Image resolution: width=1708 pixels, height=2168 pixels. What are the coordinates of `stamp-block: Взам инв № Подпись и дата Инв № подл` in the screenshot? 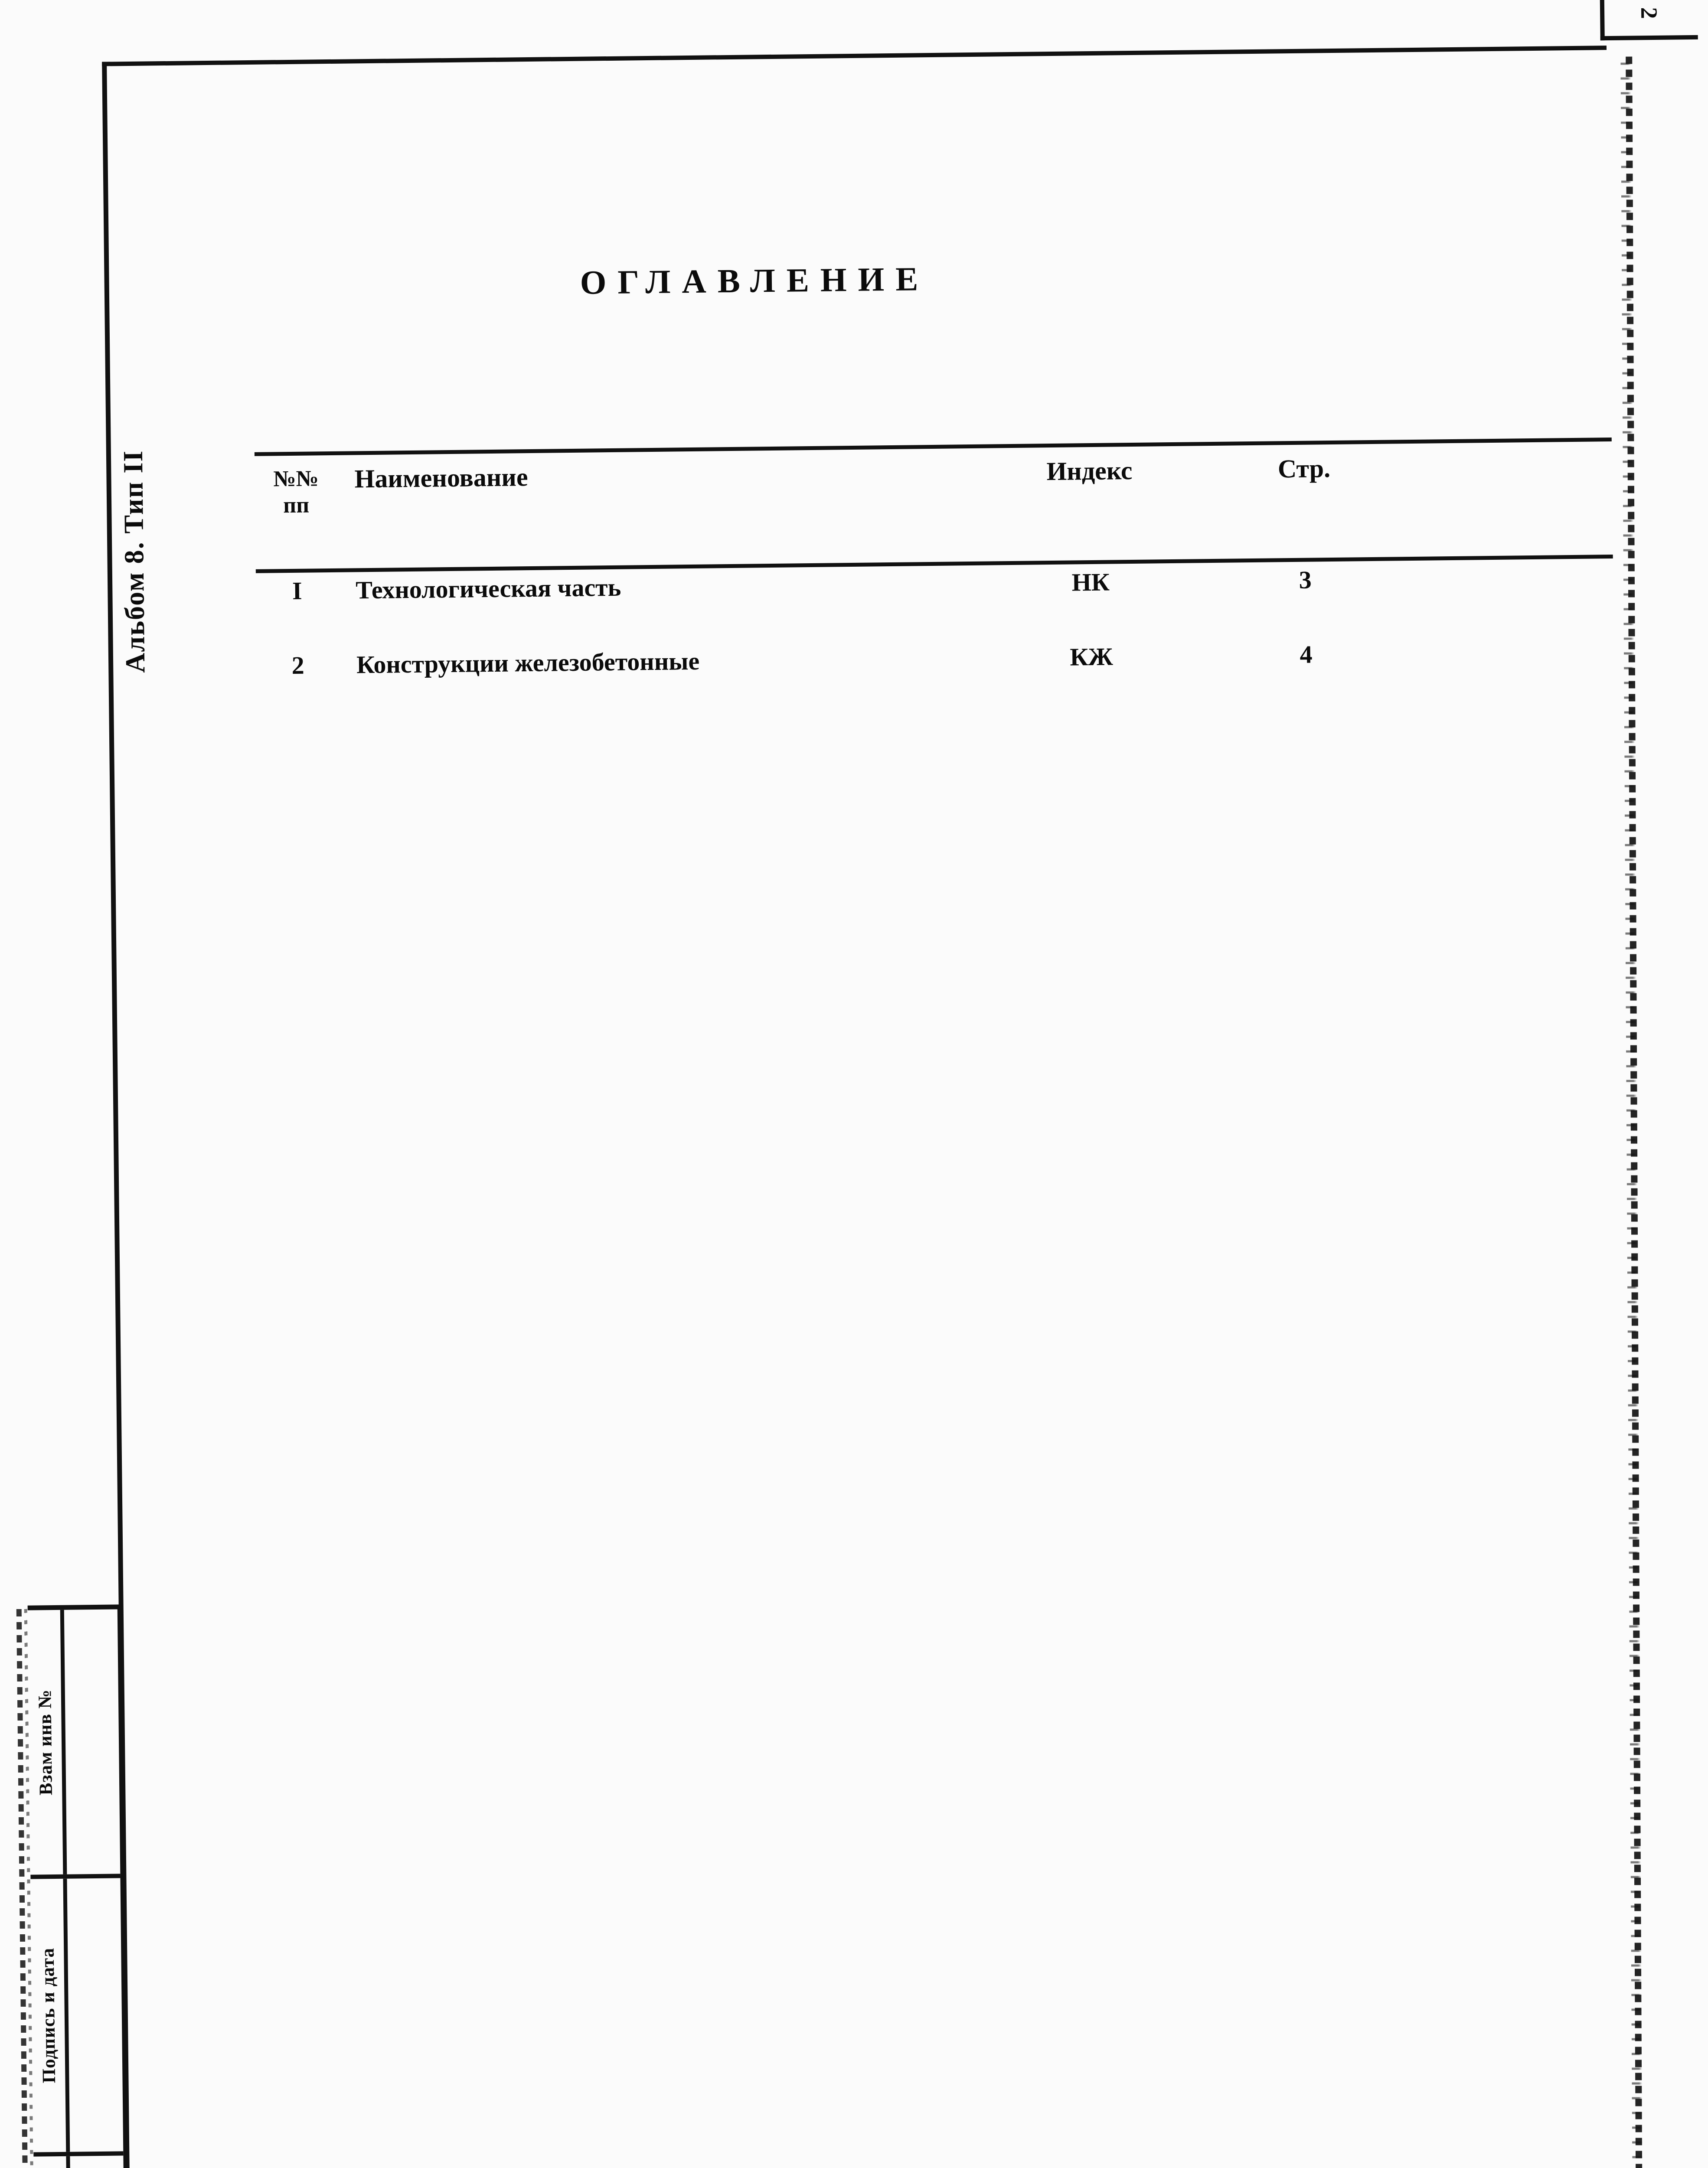 It's located at (79, 1886).